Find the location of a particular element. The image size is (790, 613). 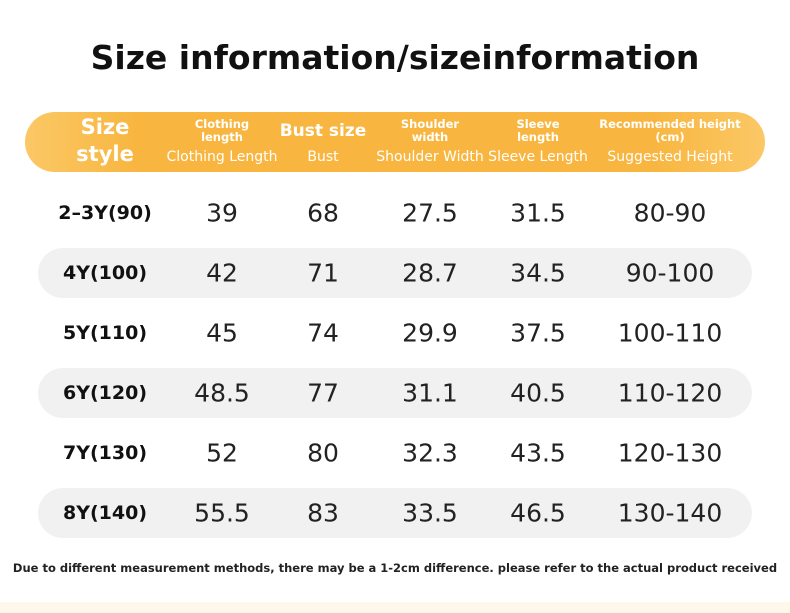

size-label: 6Y(120) is located at coordinates (105, 393).